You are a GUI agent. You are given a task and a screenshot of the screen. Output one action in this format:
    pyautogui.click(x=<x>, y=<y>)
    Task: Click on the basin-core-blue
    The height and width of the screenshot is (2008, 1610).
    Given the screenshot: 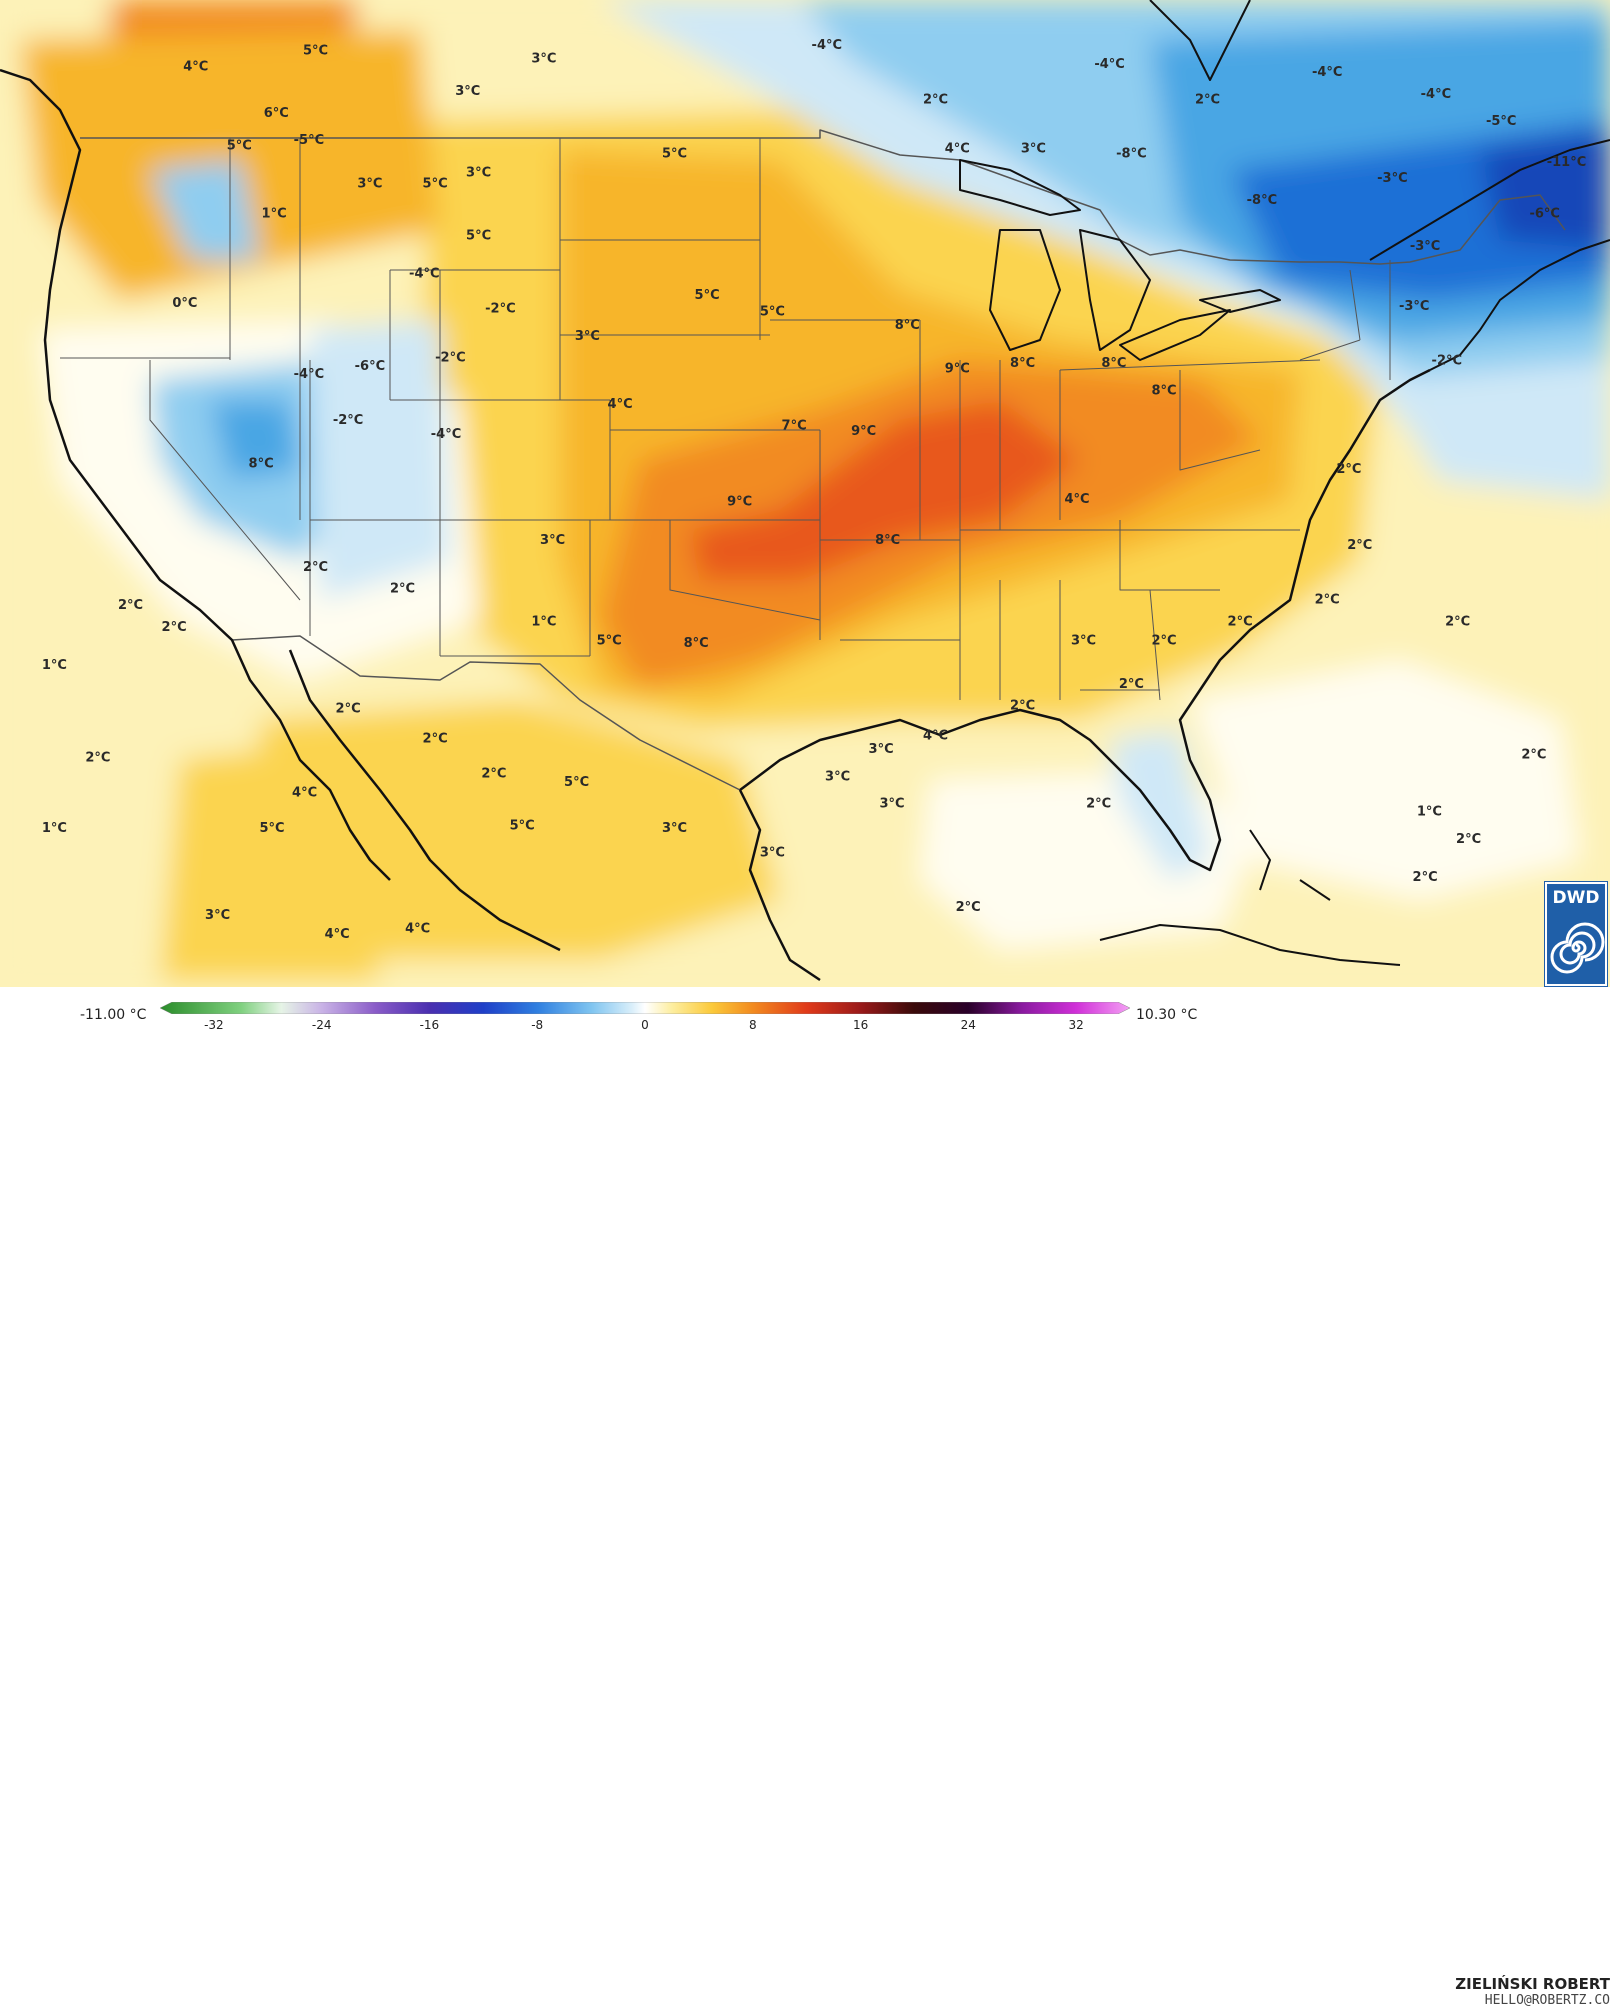 What is the action you would take?
    pyautogui.click(x=255, y=440)
    